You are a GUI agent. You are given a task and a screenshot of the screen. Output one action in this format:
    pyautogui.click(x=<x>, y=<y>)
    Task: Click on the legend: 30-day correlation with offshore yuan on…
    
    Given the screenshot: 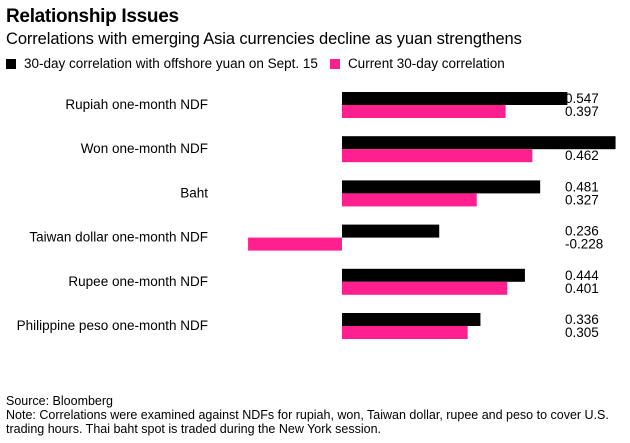 What is the action you would take?
    pyautogui.click(x=261, y=63)
    